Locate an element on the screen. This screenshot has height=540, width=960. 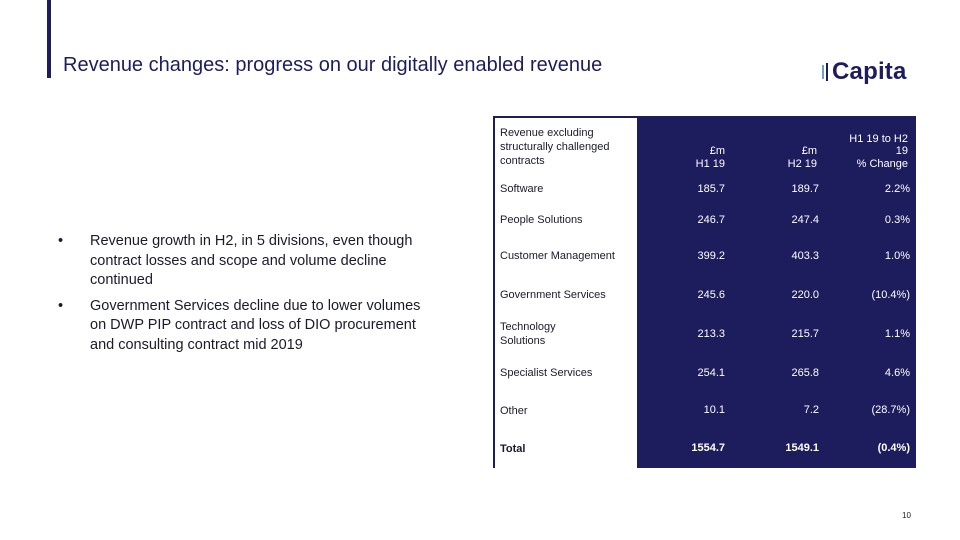
title-accent-bar is located at coordinates (49, 39).